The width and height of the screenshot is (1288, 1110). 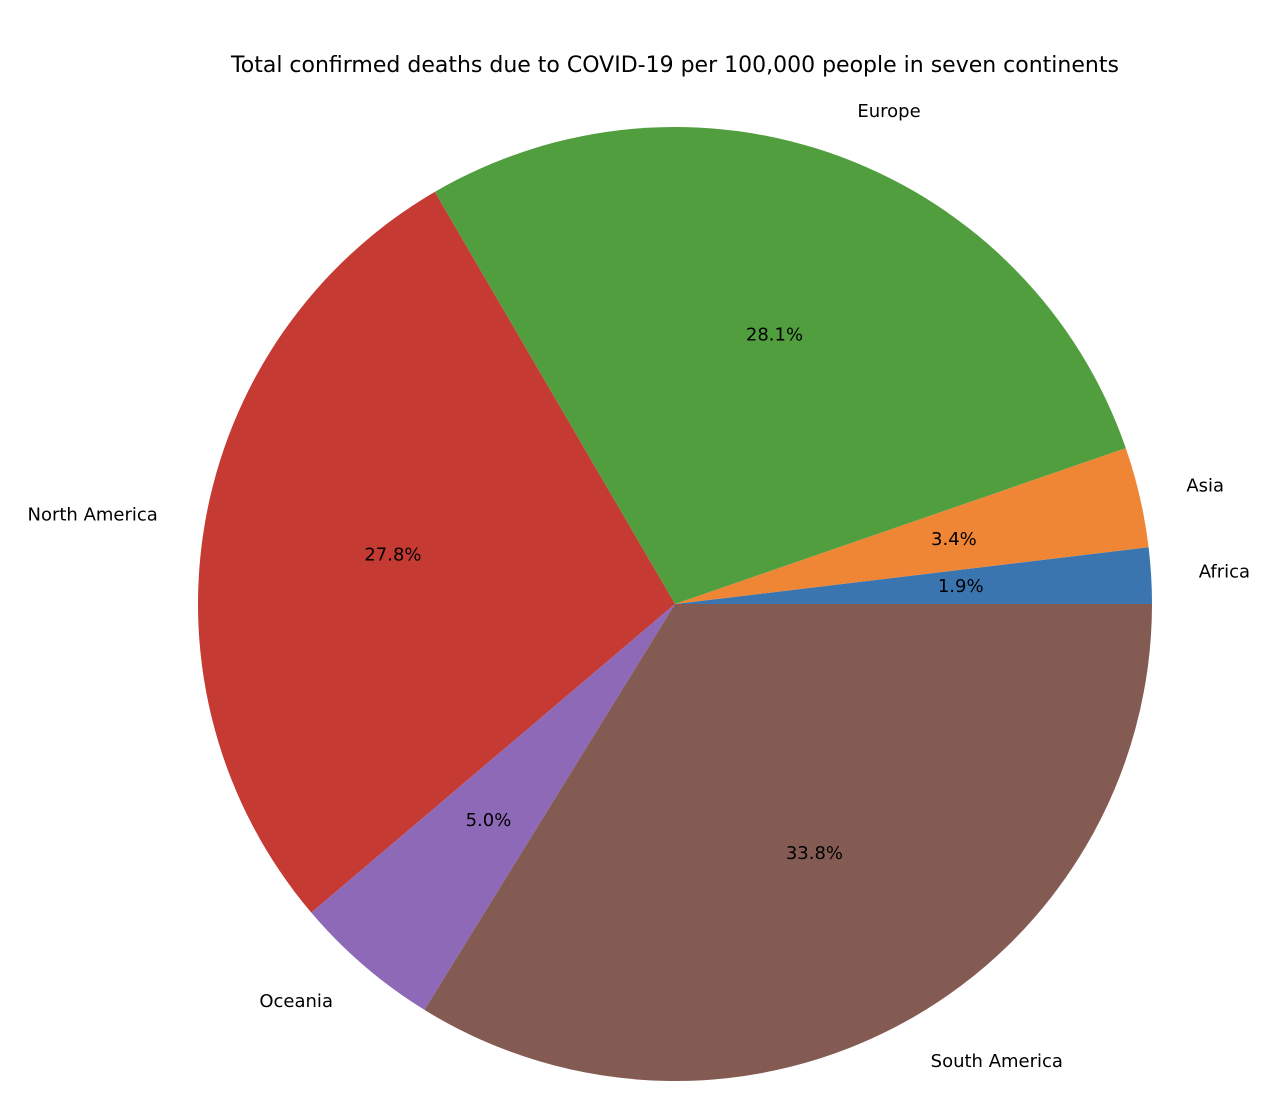 I want to click on pie-slice-africa, so click(x=913, y=575).